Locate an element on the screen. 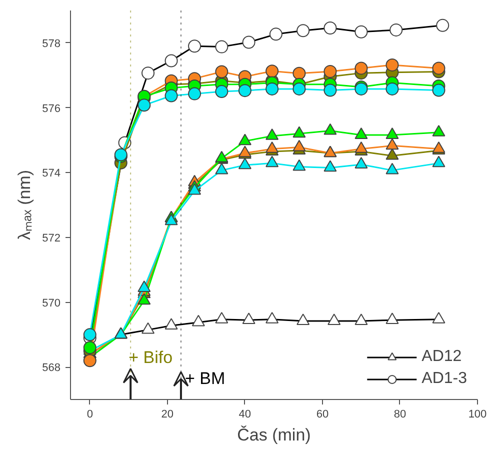  y-tick-label: 572 is located at coordinates (51, 238).